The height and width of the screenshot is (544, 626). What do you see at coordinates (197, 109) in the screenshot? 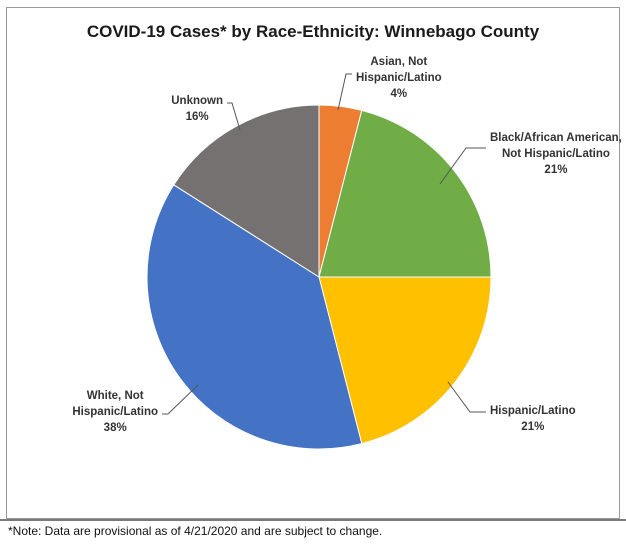
I see `slice-label: Unknown 16%` at bounding box center [197, 109].